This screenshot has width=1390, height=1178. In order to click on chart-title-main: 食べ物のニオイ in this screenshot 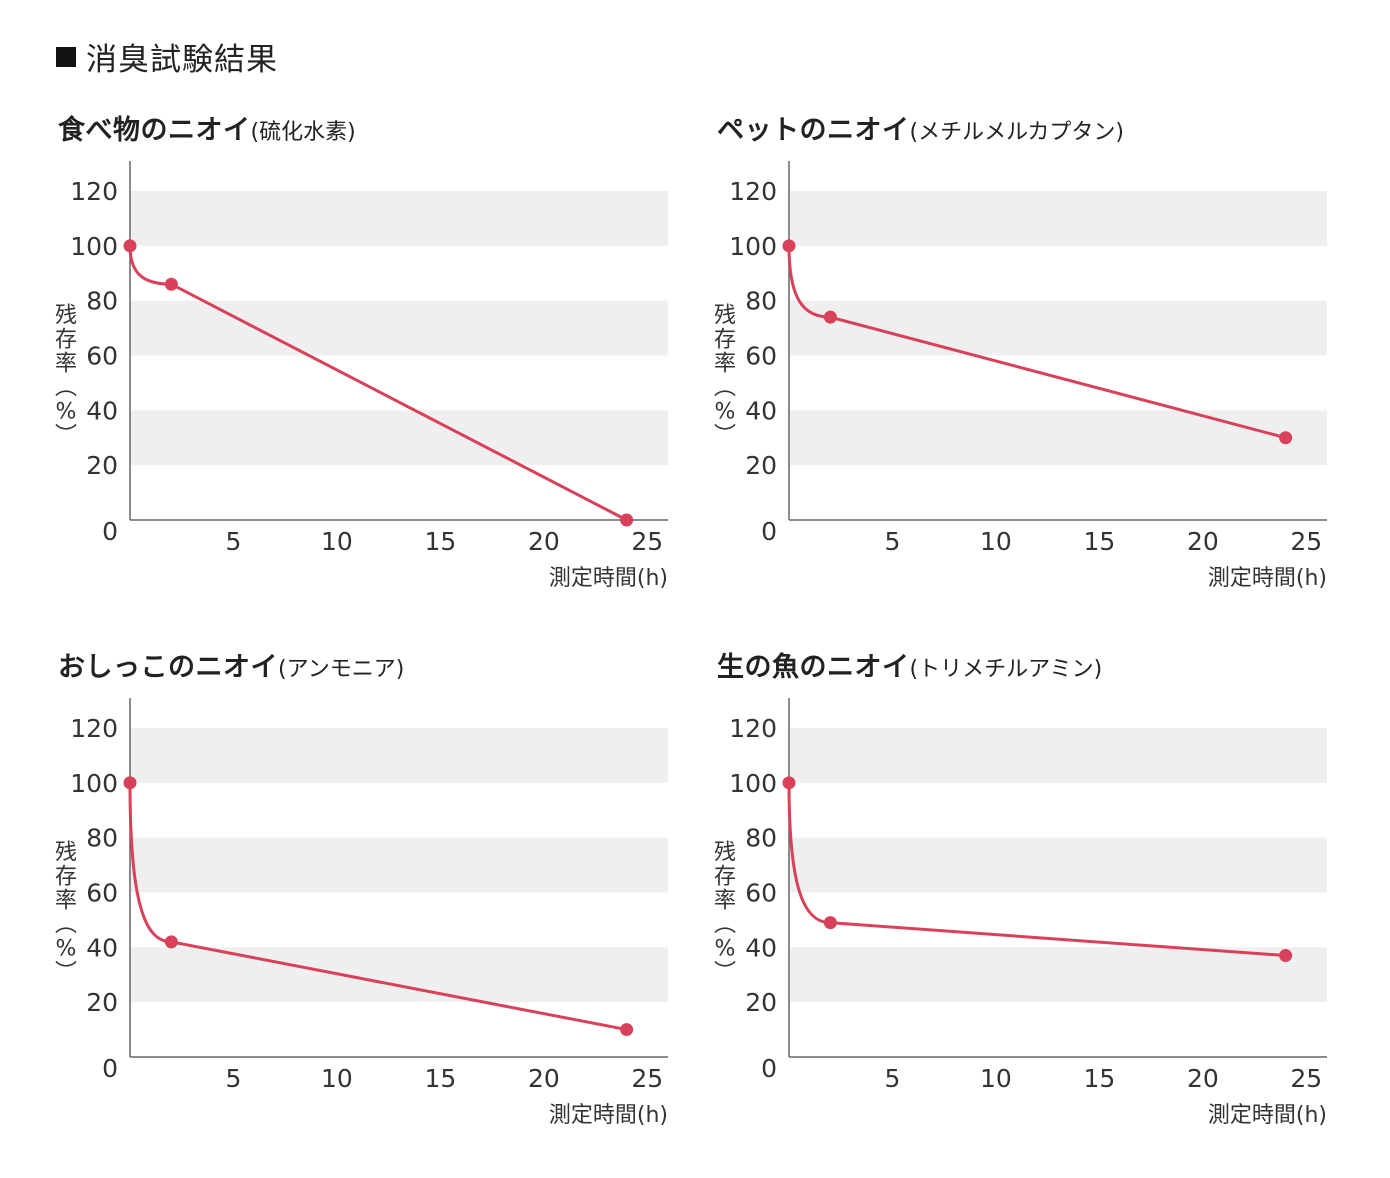, I will do `click(154, 130)`.